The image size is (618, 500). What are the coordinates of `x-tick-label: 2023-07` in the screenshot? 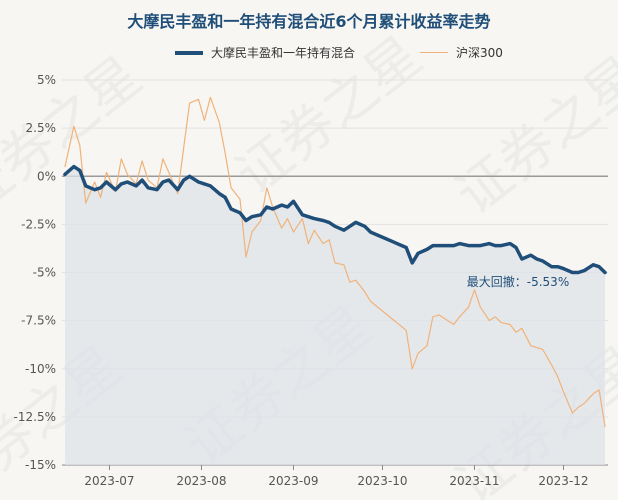 It's located at (109, 481).